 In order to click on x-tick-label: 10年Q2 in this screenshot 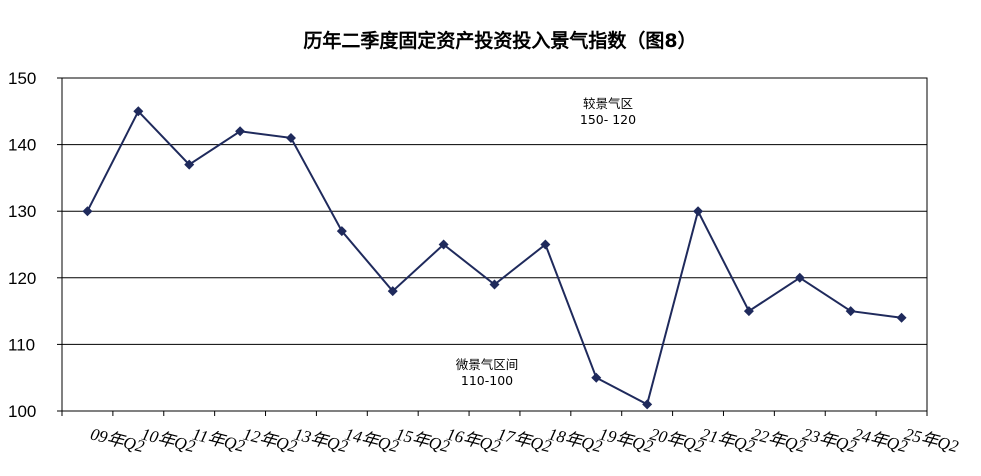, I will do `click(168, 440)`.